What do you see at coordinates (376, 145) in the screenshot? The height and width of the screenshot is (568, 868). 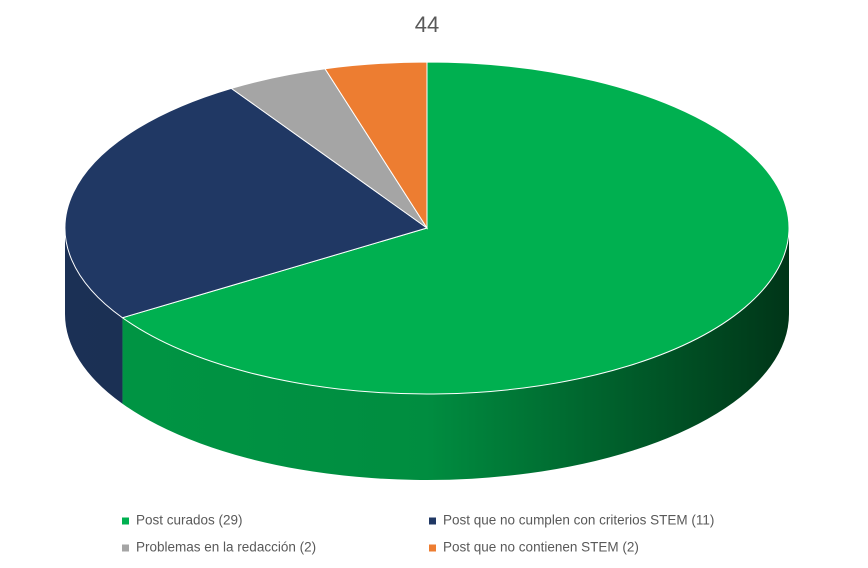 I see `slice` at bounding box center [376, 145].